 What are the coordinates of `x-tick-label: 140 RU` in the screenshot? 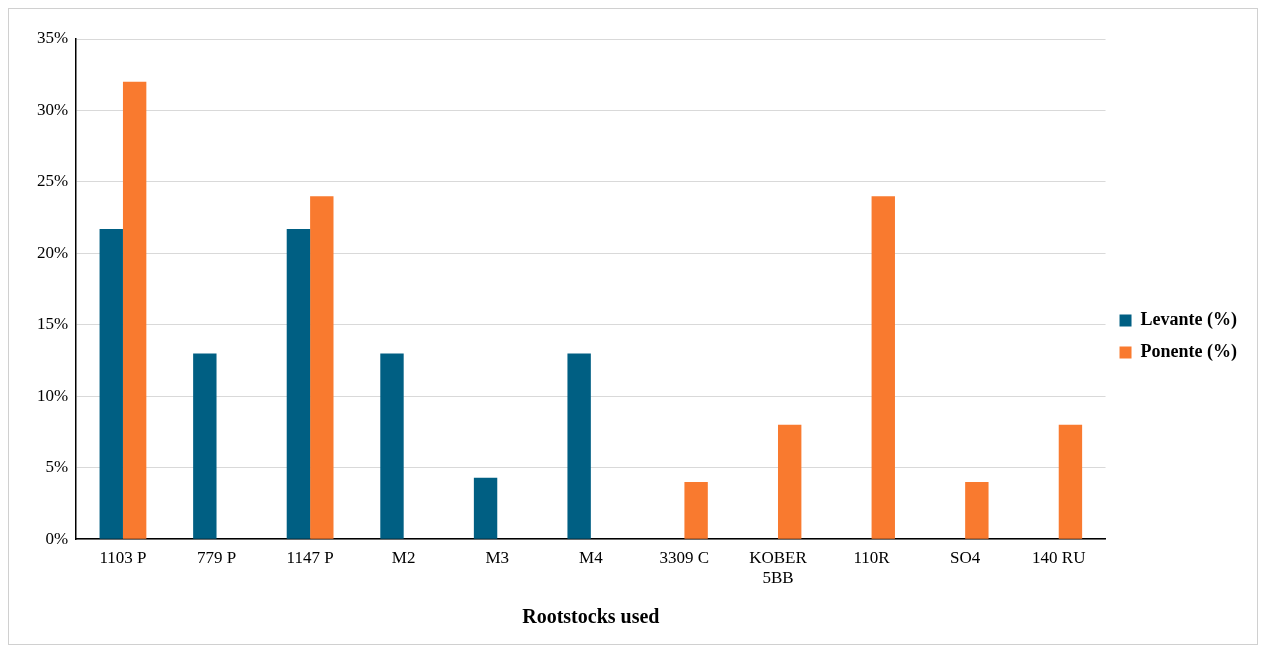 It's located at (1059, 557).